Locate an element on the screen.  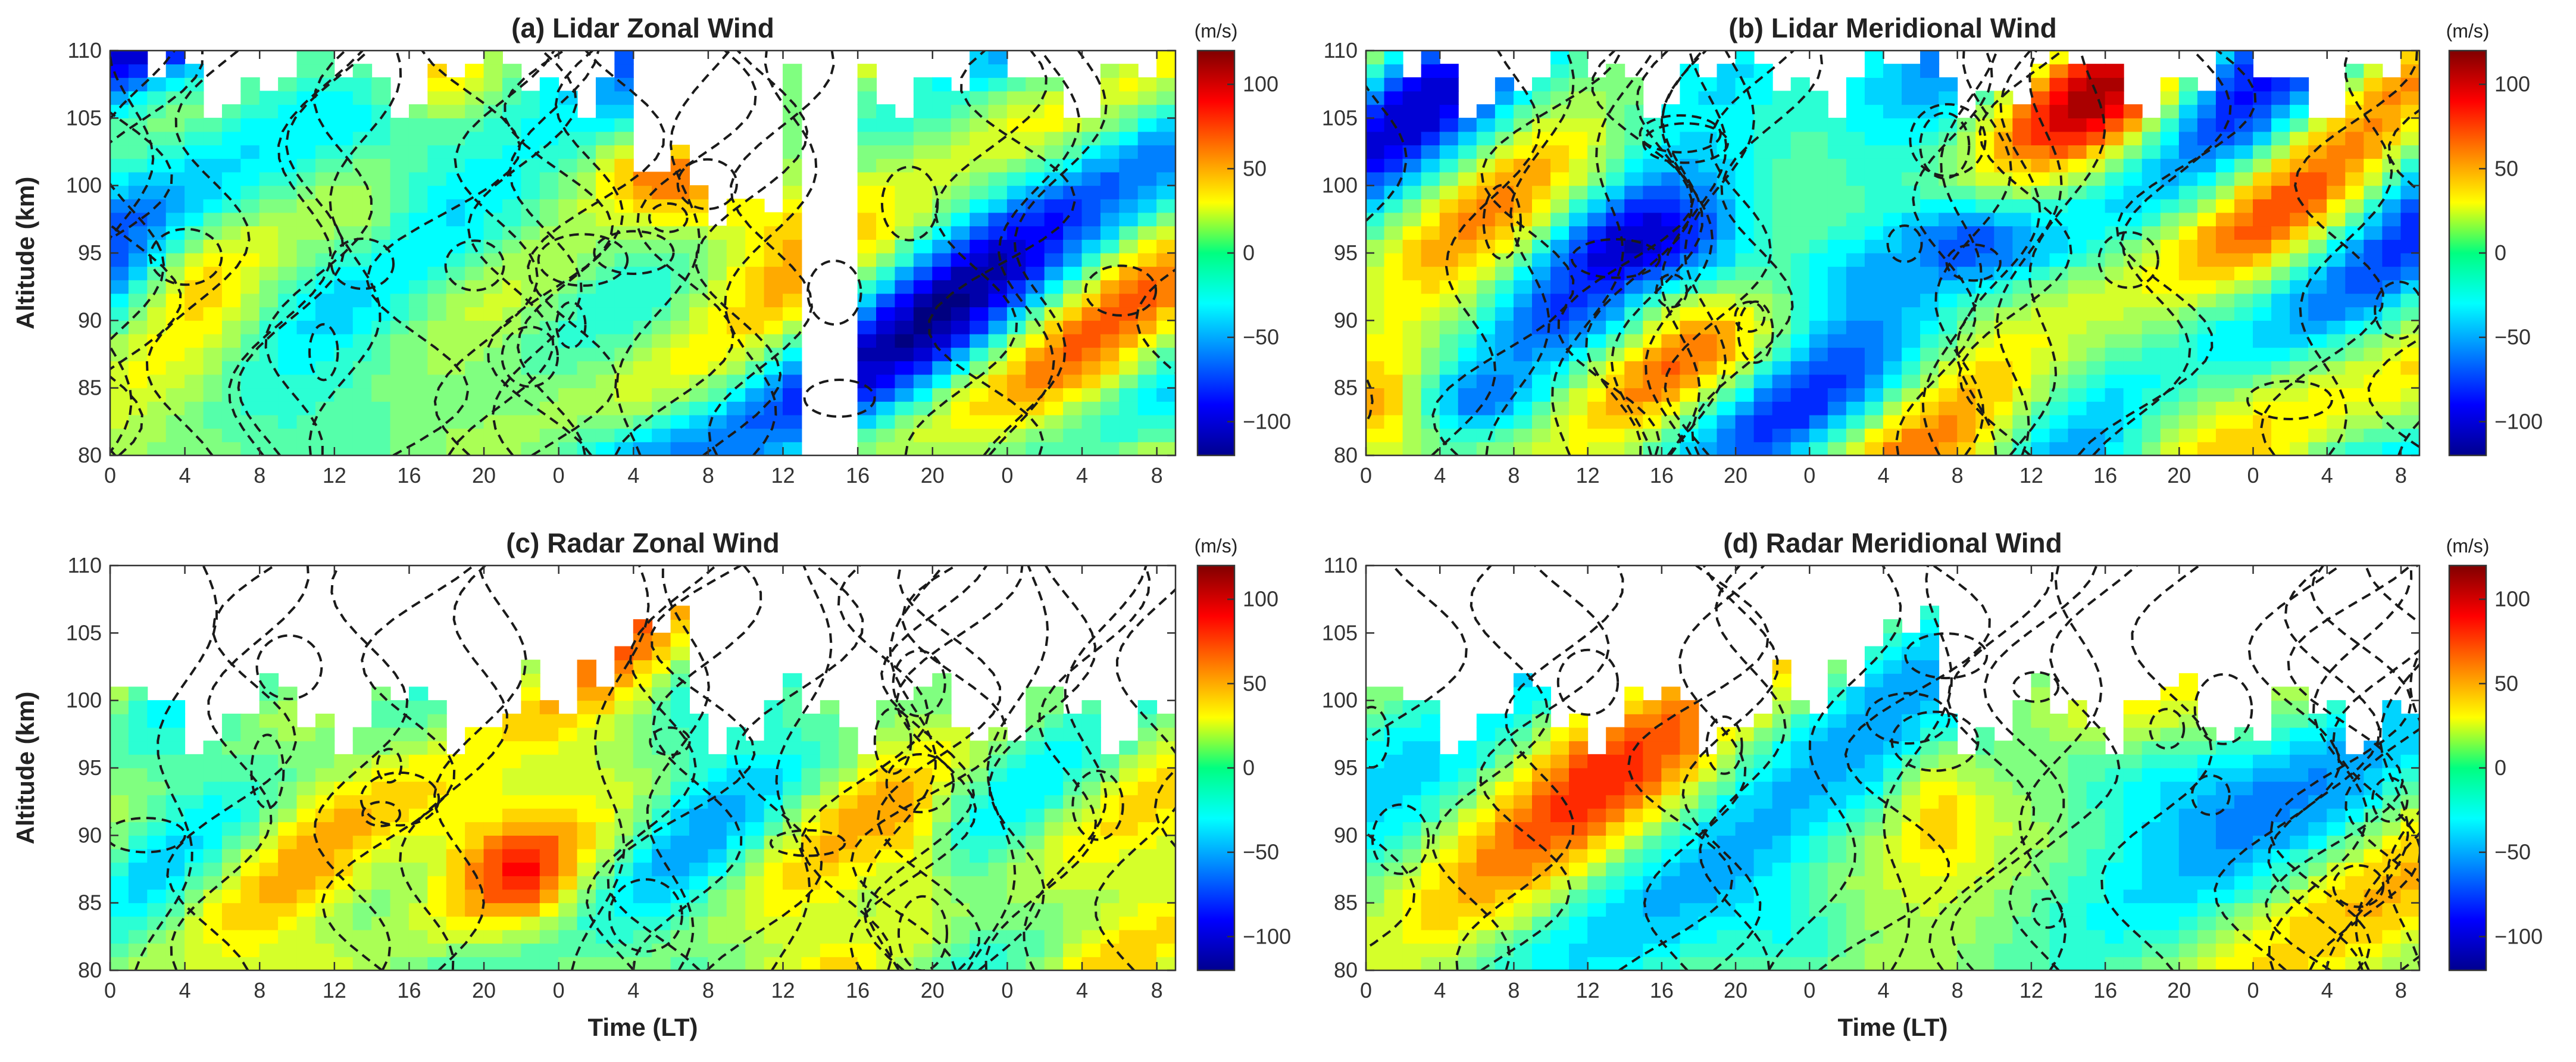
colorbar-unit: (m/s) is located at coordinates (1216, 546).